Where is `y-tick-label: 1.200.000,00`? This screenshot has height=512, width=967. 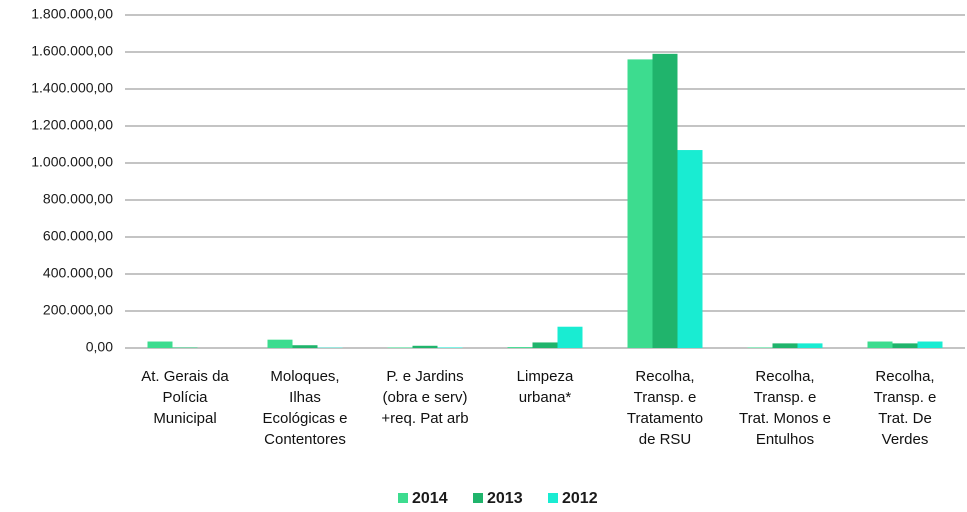
y-tick-label: 1.200.000,00 is located at coordinates (72, 125).